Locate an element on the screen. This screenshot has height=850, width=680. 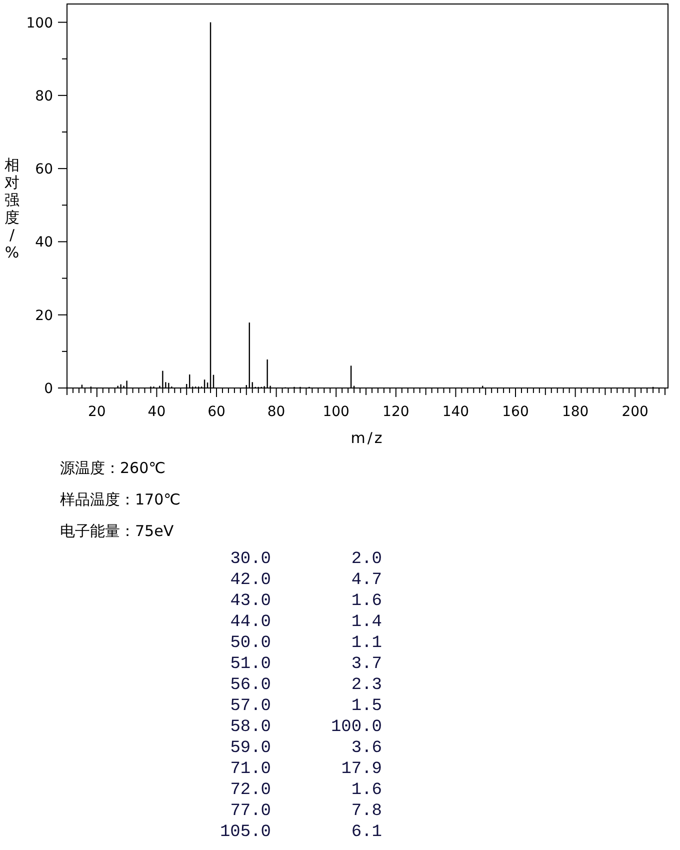
text: 电子能量：75eV is located at coordinates (117, 531).